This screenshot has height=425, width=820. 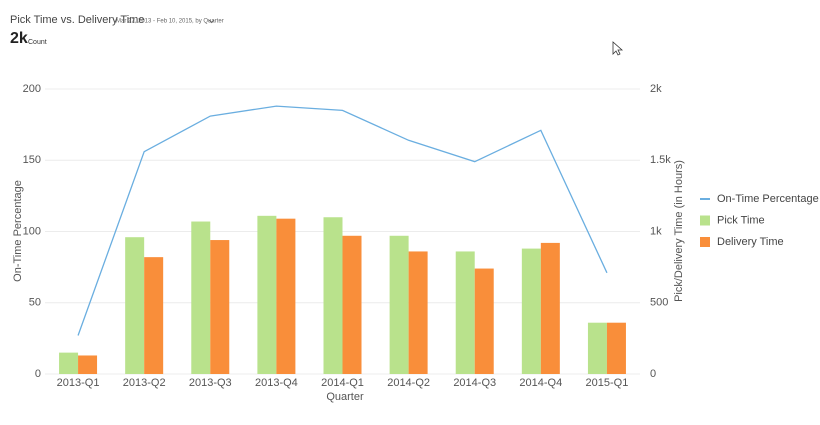 I want to click on x-axis-title: Quarter, so click(x=345, y=397).